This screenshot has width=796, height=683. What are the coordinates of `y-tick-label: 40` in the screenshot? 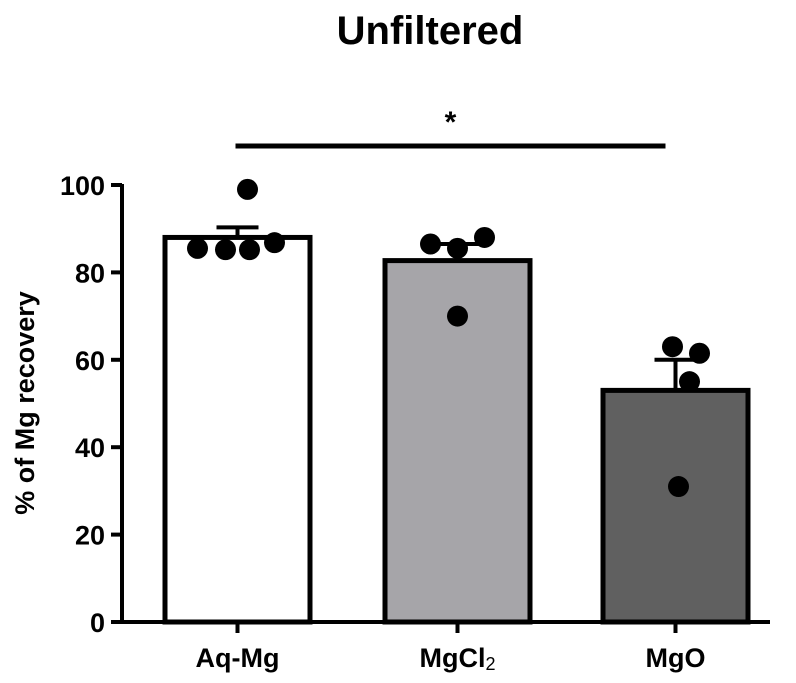 It's located at (90, 448).